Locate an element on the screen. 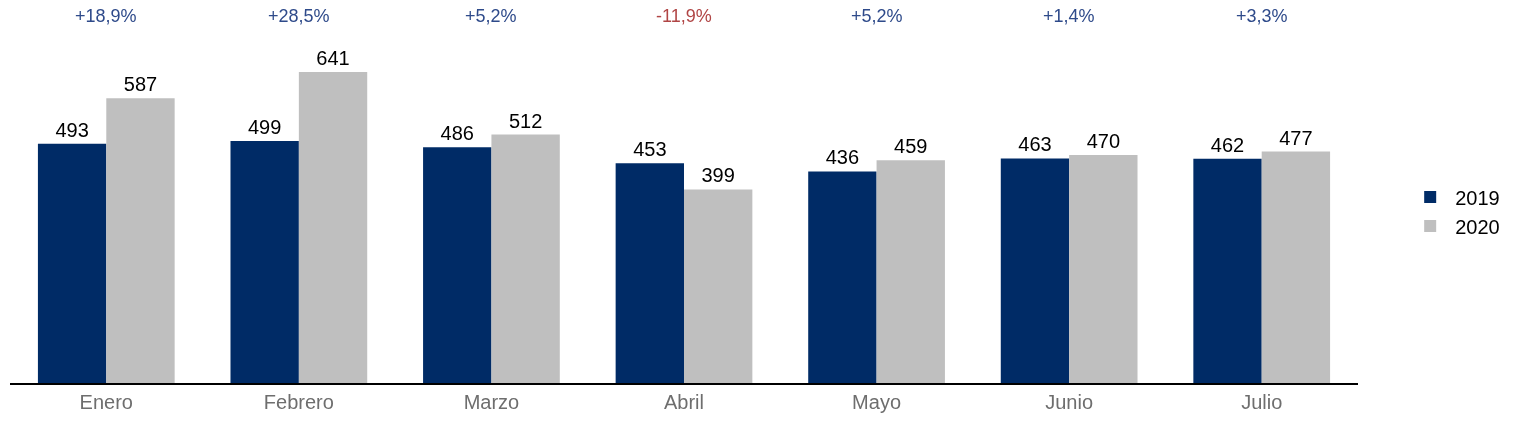 The width and height of the screenshot is (1516, 426). x-tick-label: Julio is located at coordinates (1262, 402).